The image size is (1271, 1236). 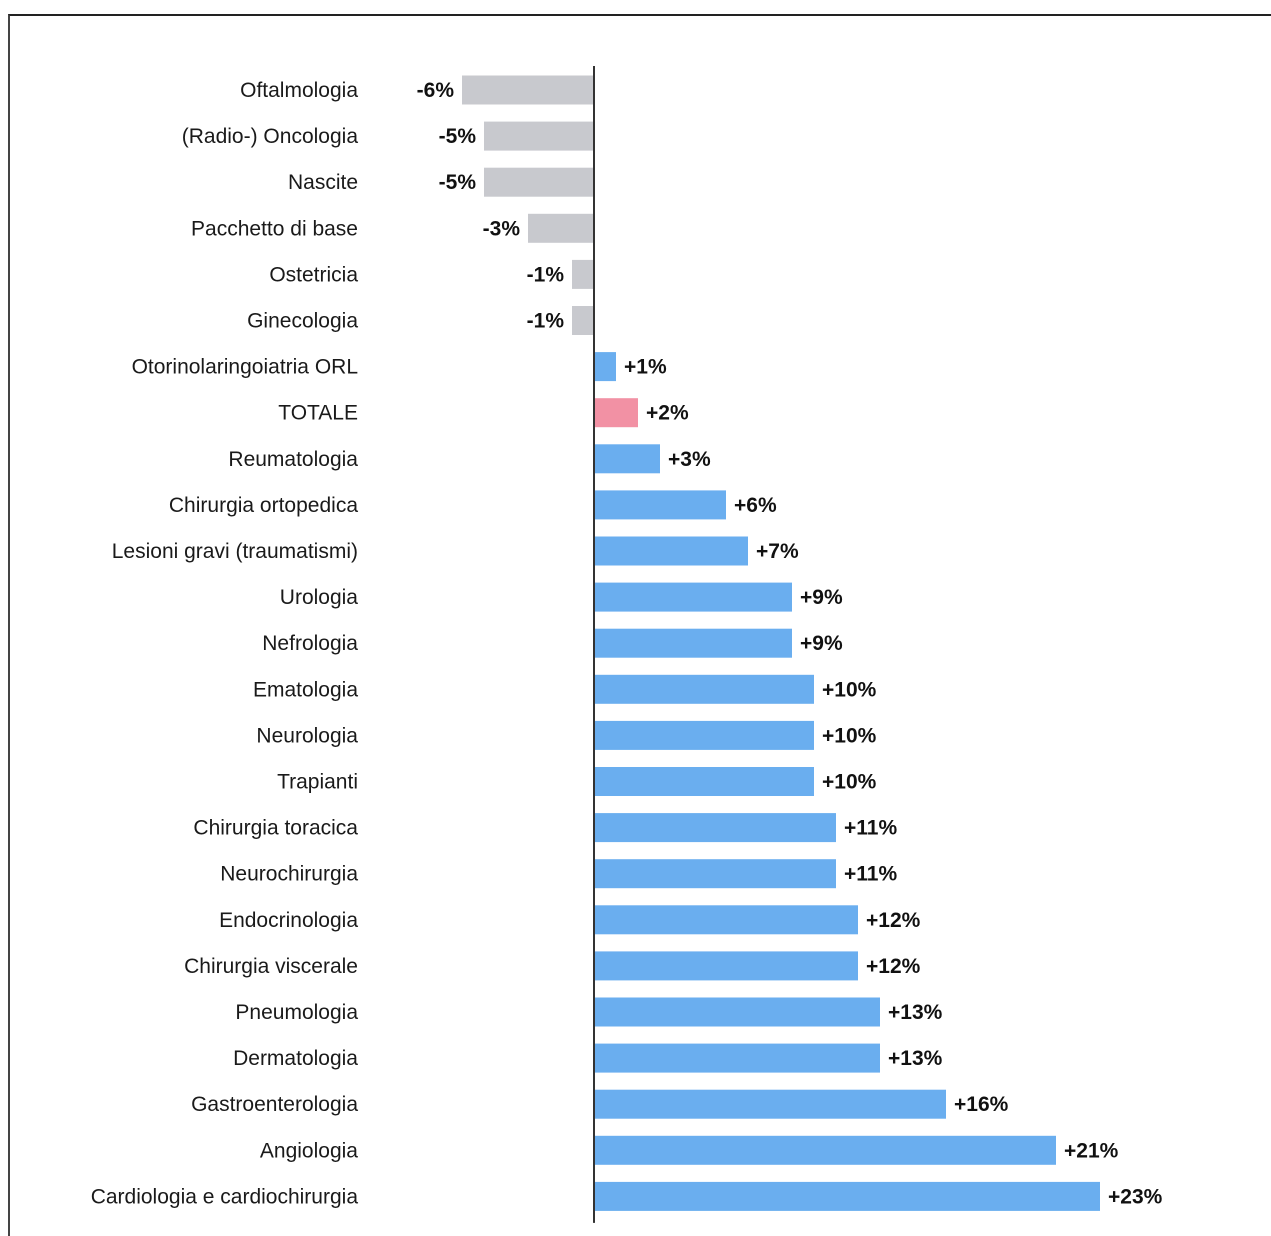 What do you see at coordinates (693, 643) in the screenshot?
I see `bar-nefrologia` at bounding box center [693, 643].